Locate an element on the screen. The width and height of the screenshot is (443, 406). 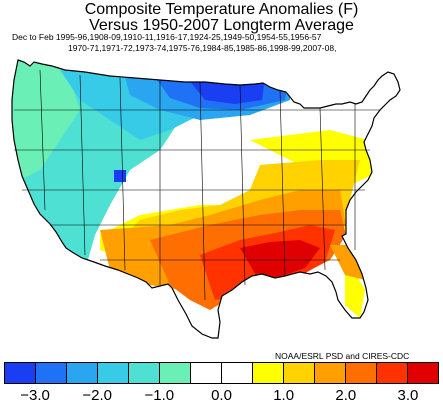
credit-label: NOAA/ESRL PSD and CIRES-CDC is located at coordinates (342, 356).